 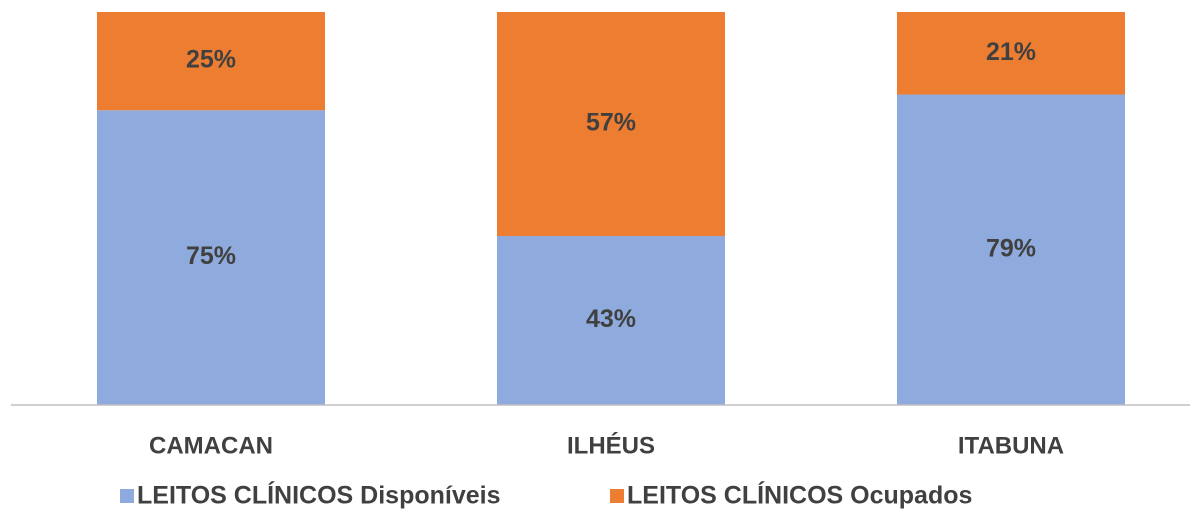 What do you see at coordinates (1011, 445) in the screenshot?
I see `x-tick-label: ITABUNA` at bounding box center [1011, 445].